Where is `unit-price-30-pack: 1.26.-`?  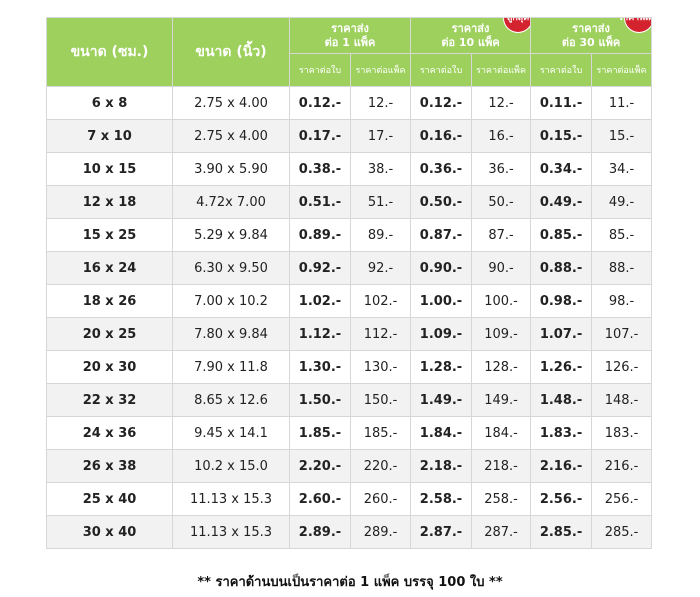 unit-price-30-pack: 1.26.- is located at coordinates (561, 367).